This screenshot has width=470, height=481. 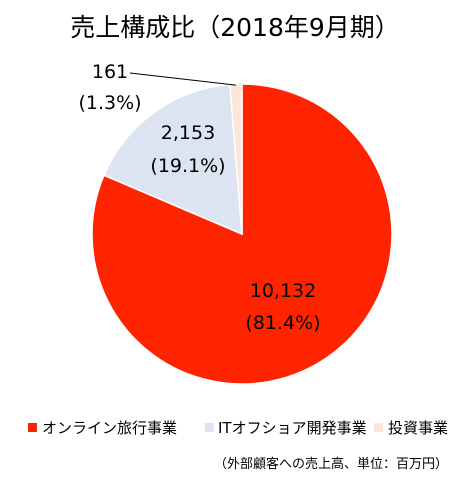 What do you see at coordinates (188, 133) in the screenshot?
I see `label-value-it-offshore: 2,153` at bounding box center [188, 133].